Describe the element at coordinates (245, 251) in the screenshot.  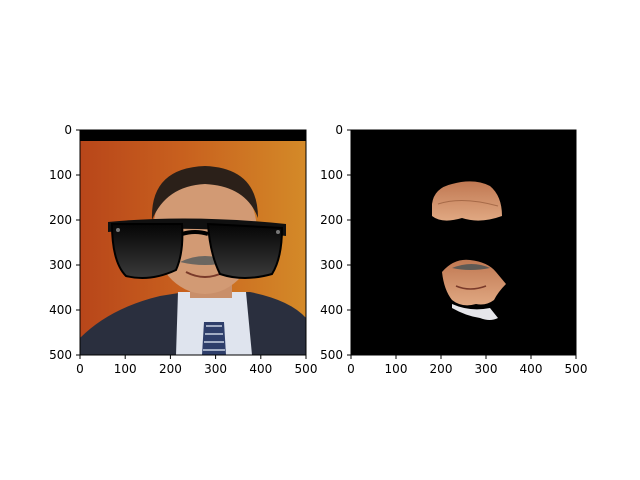
I see `right-lens` at that location.